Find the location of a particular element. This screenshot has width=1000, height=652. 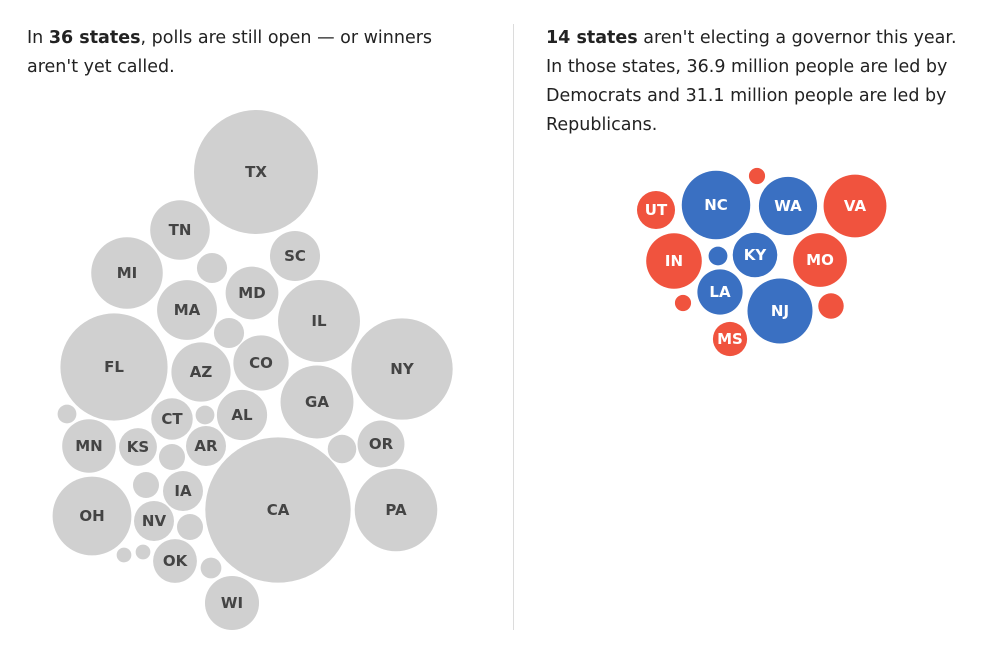

bubble-circle-nj is located at coordinates (780, 311).